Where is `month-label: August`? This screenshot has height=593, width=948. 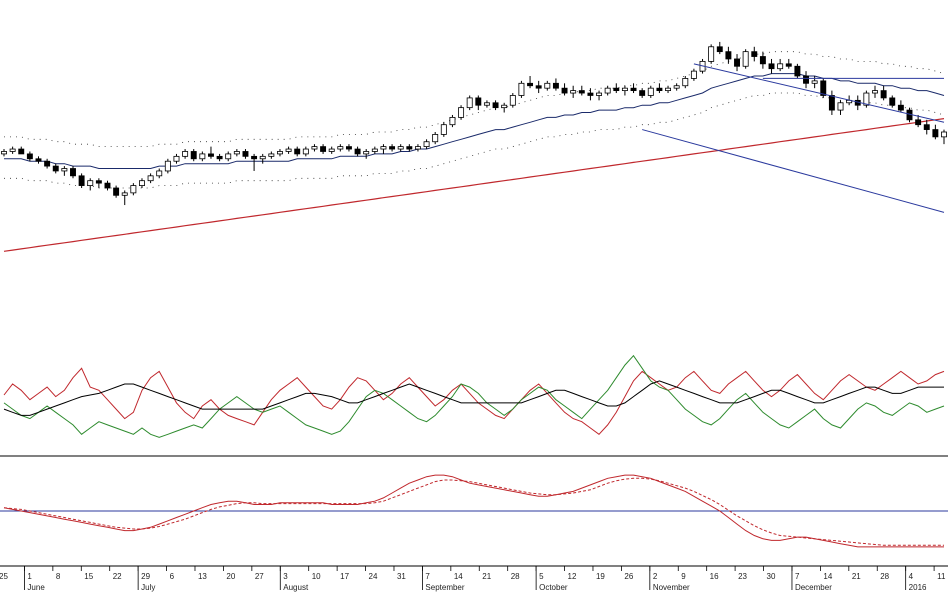 month-label: August is located at coordinates (296, 587).